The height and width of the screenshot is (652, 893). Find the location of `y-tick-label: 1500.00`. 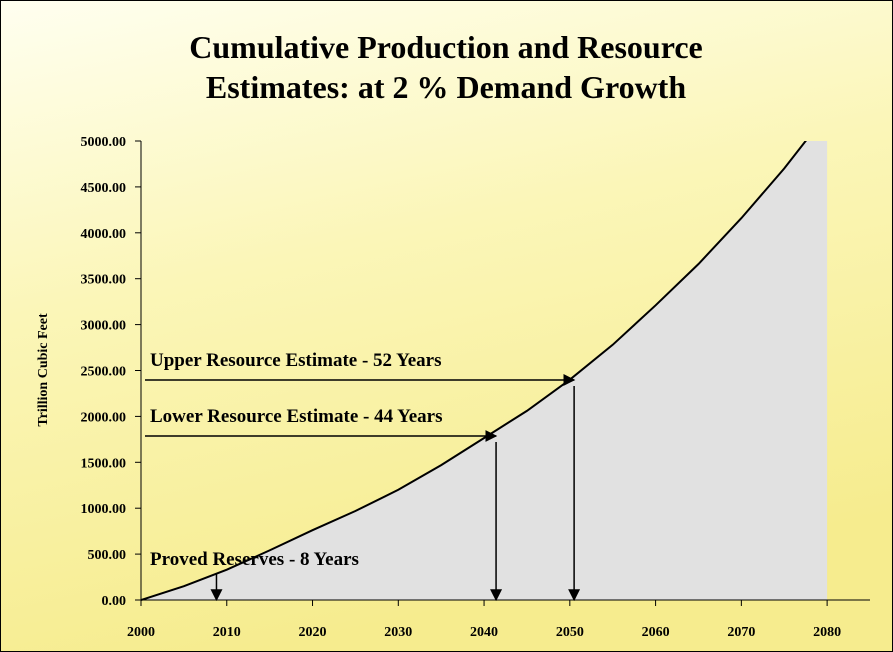

y-tick-label: 1500.00 is located at coordinates (104, 463).